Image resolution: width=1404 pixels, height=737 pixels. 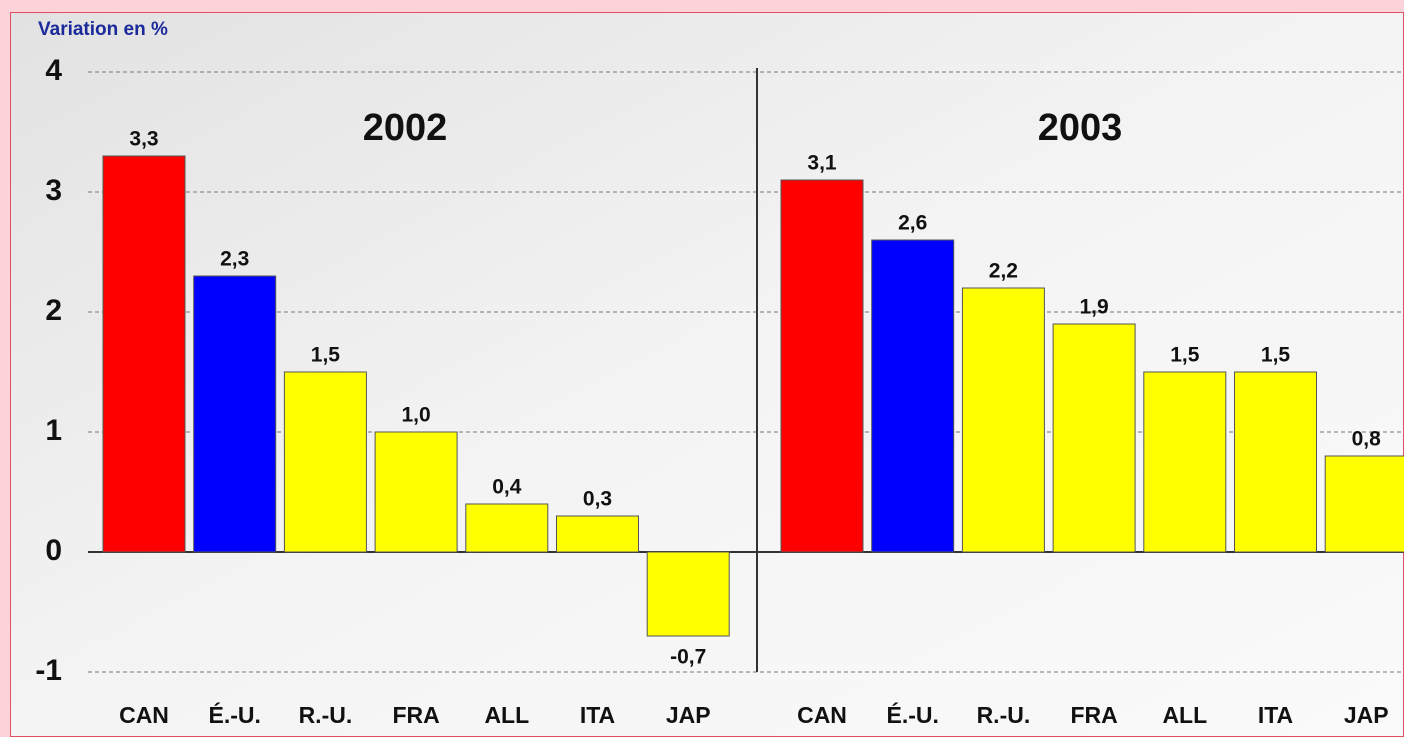 I want to click on value-label: 0,8, so click(x=1367, y=439).